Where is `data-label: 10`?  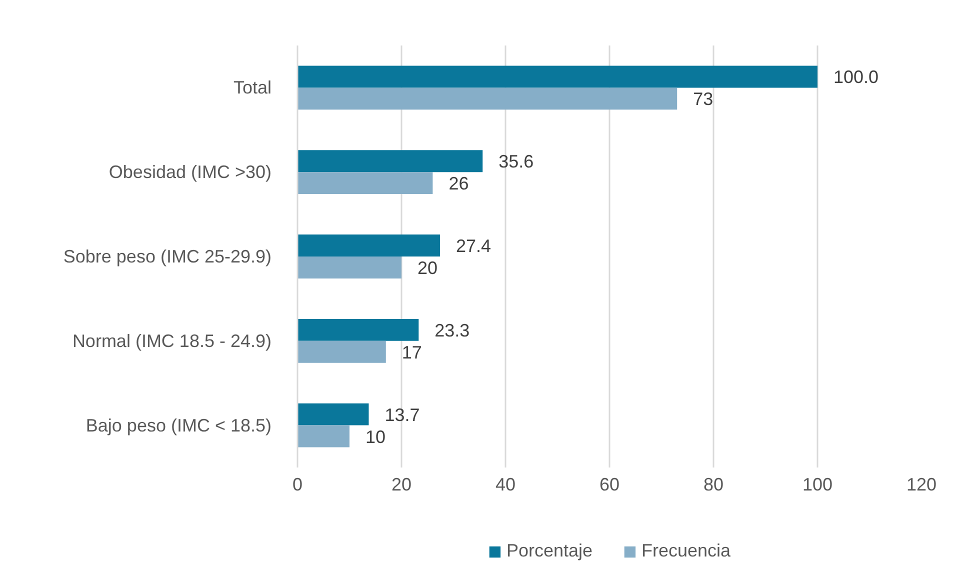
data-label: 10 is located at coordinates (376, 436).